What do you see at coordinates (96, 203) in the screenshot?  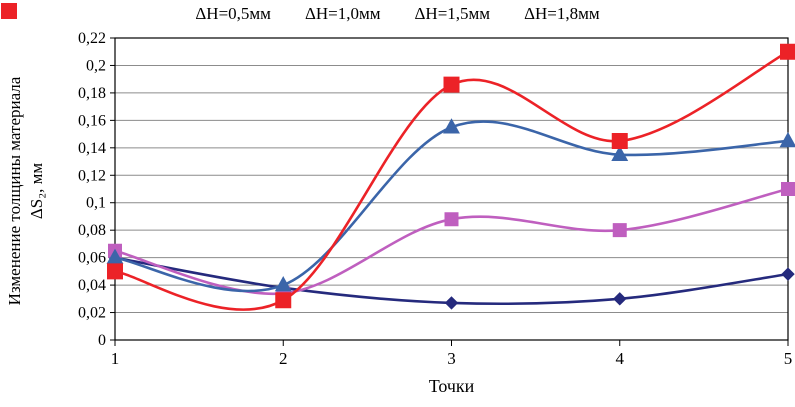 I see `y-tick-label: 0,1` at bounding box center [96, 203].